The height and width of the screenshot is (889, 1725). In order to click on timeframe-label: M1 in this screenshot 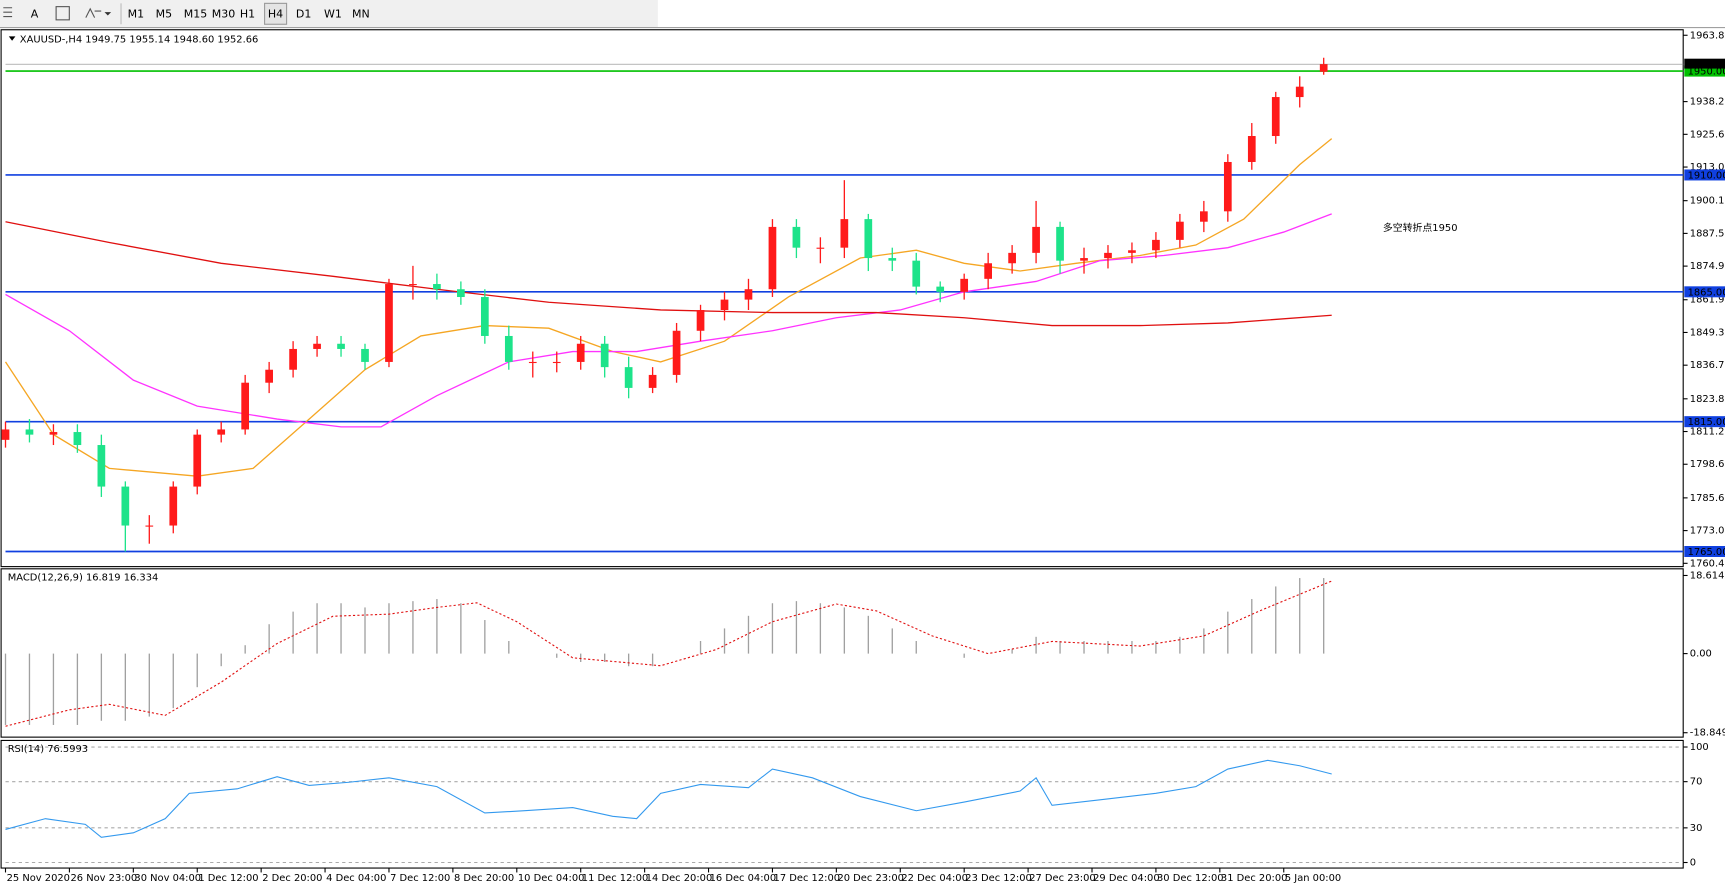, I will do `click(136, 13)`.